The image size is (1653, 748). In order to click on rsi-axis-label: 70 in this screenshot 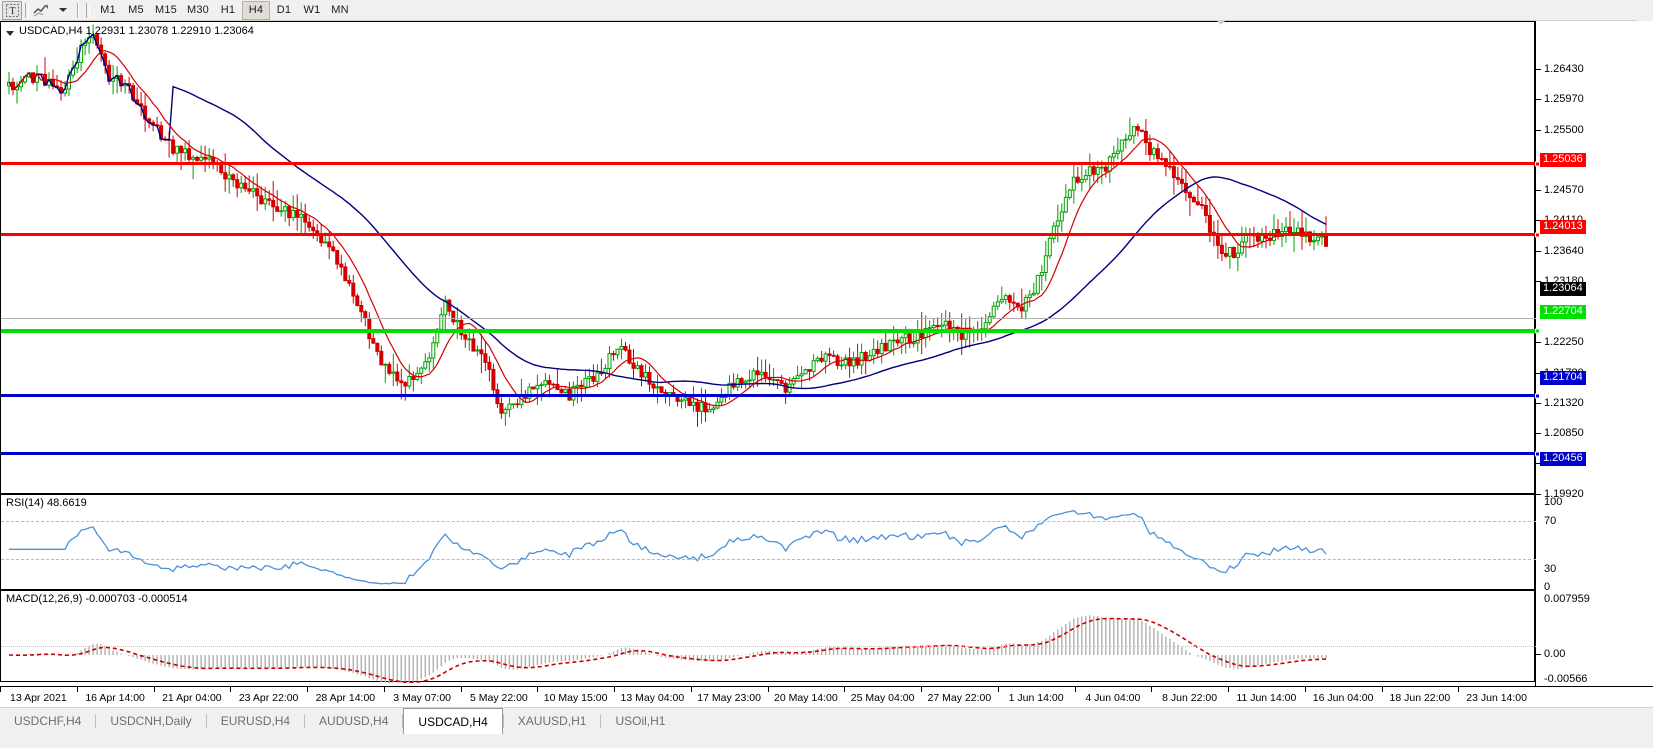, I will do `click(1550, 521)`.